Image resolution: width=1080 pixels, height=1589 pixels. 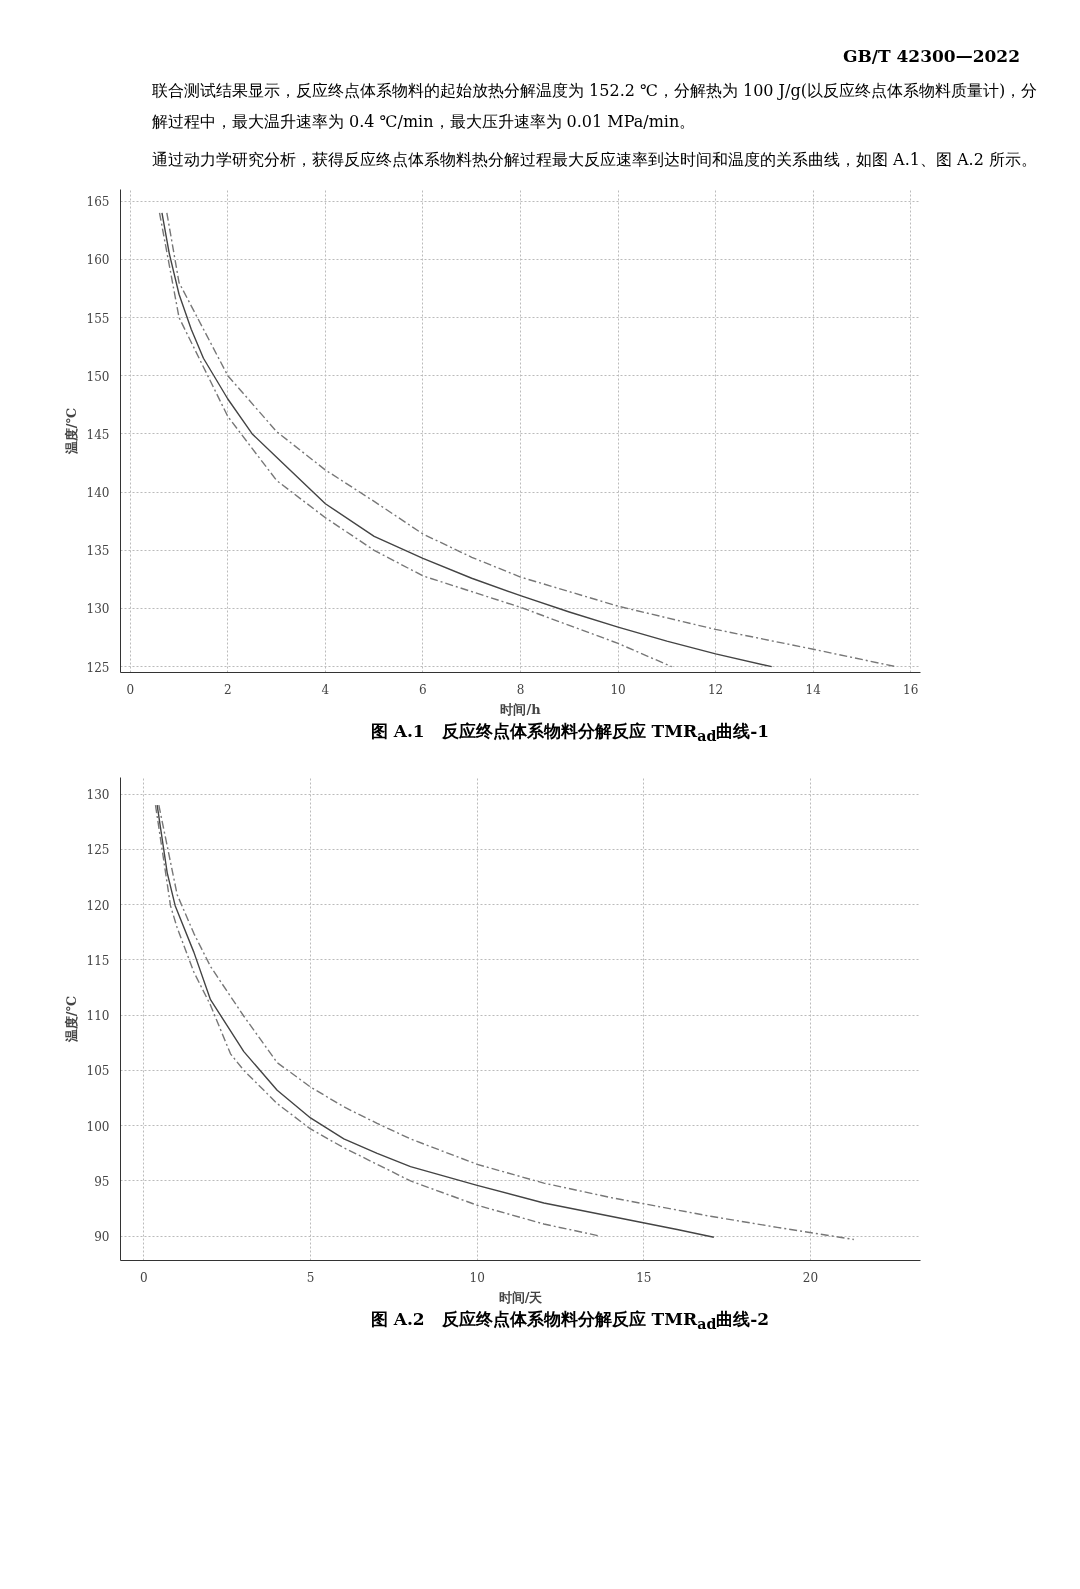 What do you see at coordinates (813, 689) in the screenshot?
I see `x-tick-label: 14` at bounding box center [813, 689].